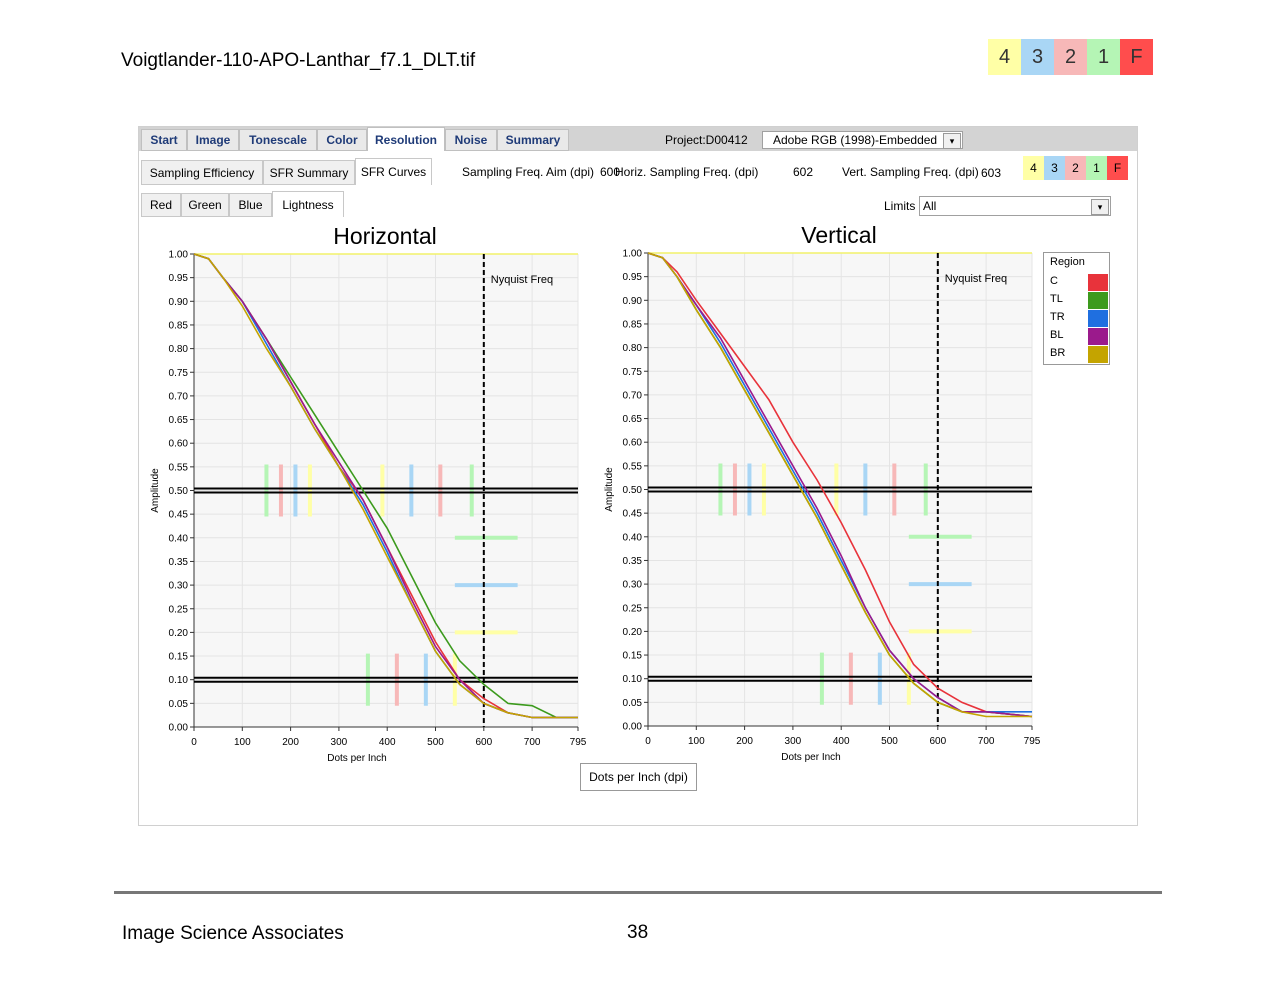 This screenshot has width=1276, height=987. What do you see at coordinates (1136, 57) in the screenshot?
I see `grade-badge-f: F` at bounding box center [1136, 57].